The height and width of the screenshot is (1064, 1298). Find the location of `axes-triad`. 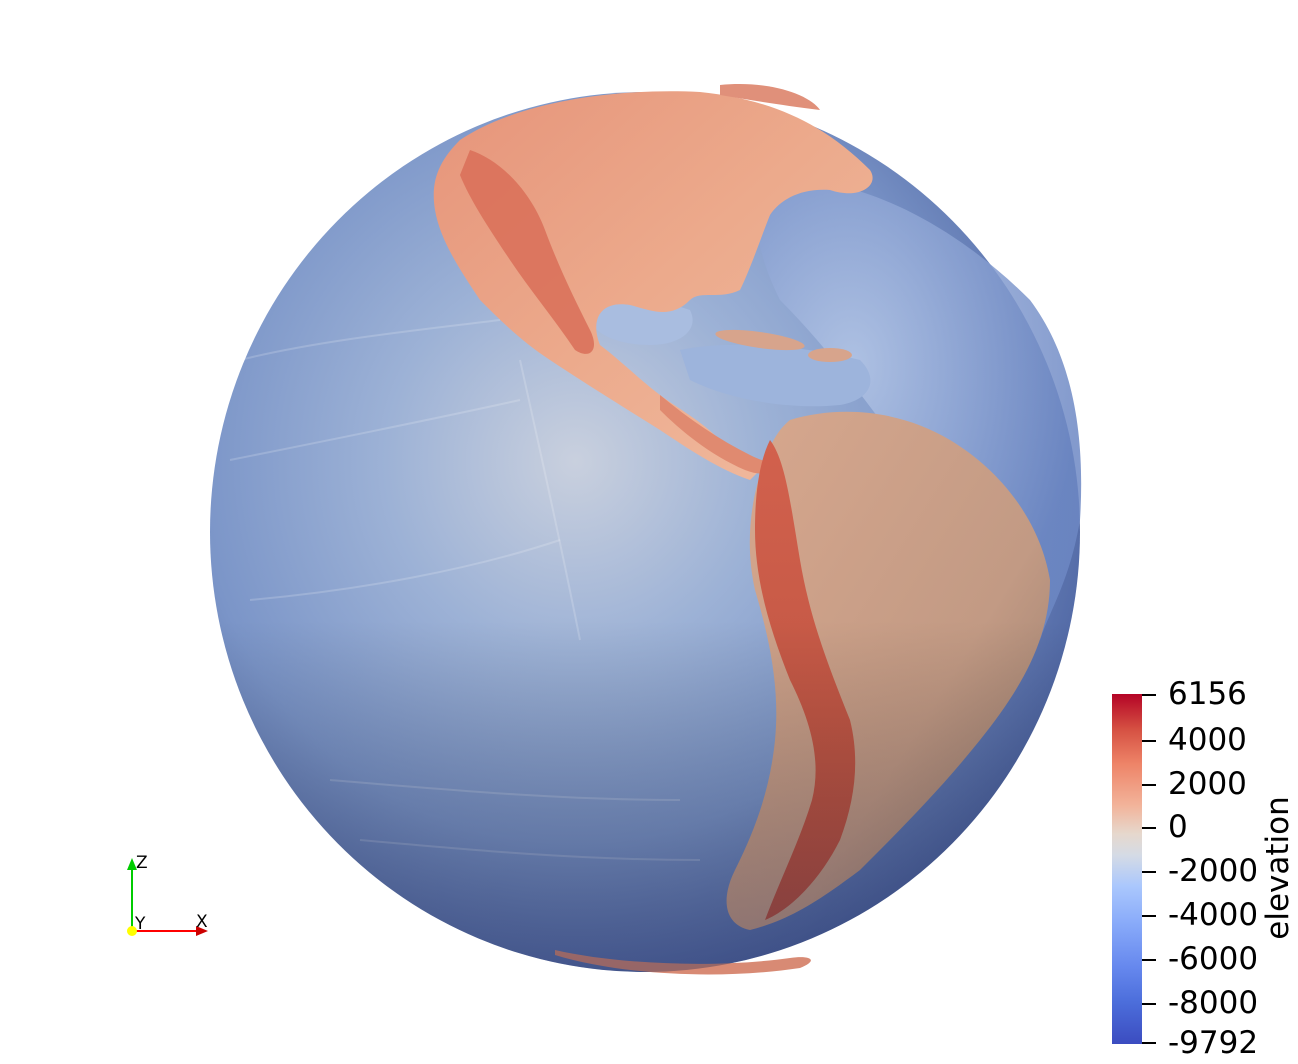

axes-triad is located at coordinates (167, 897).